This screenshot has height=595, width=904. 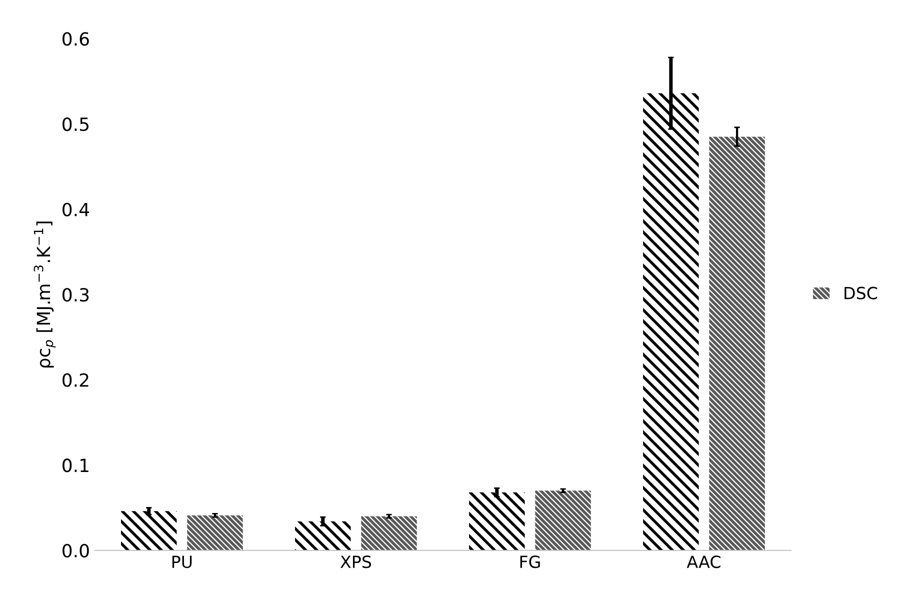 What do you see at coordinates (75, 551) in the screenshot?
I see `y-tick-label: 0.0` at bounding box center [75, 551].